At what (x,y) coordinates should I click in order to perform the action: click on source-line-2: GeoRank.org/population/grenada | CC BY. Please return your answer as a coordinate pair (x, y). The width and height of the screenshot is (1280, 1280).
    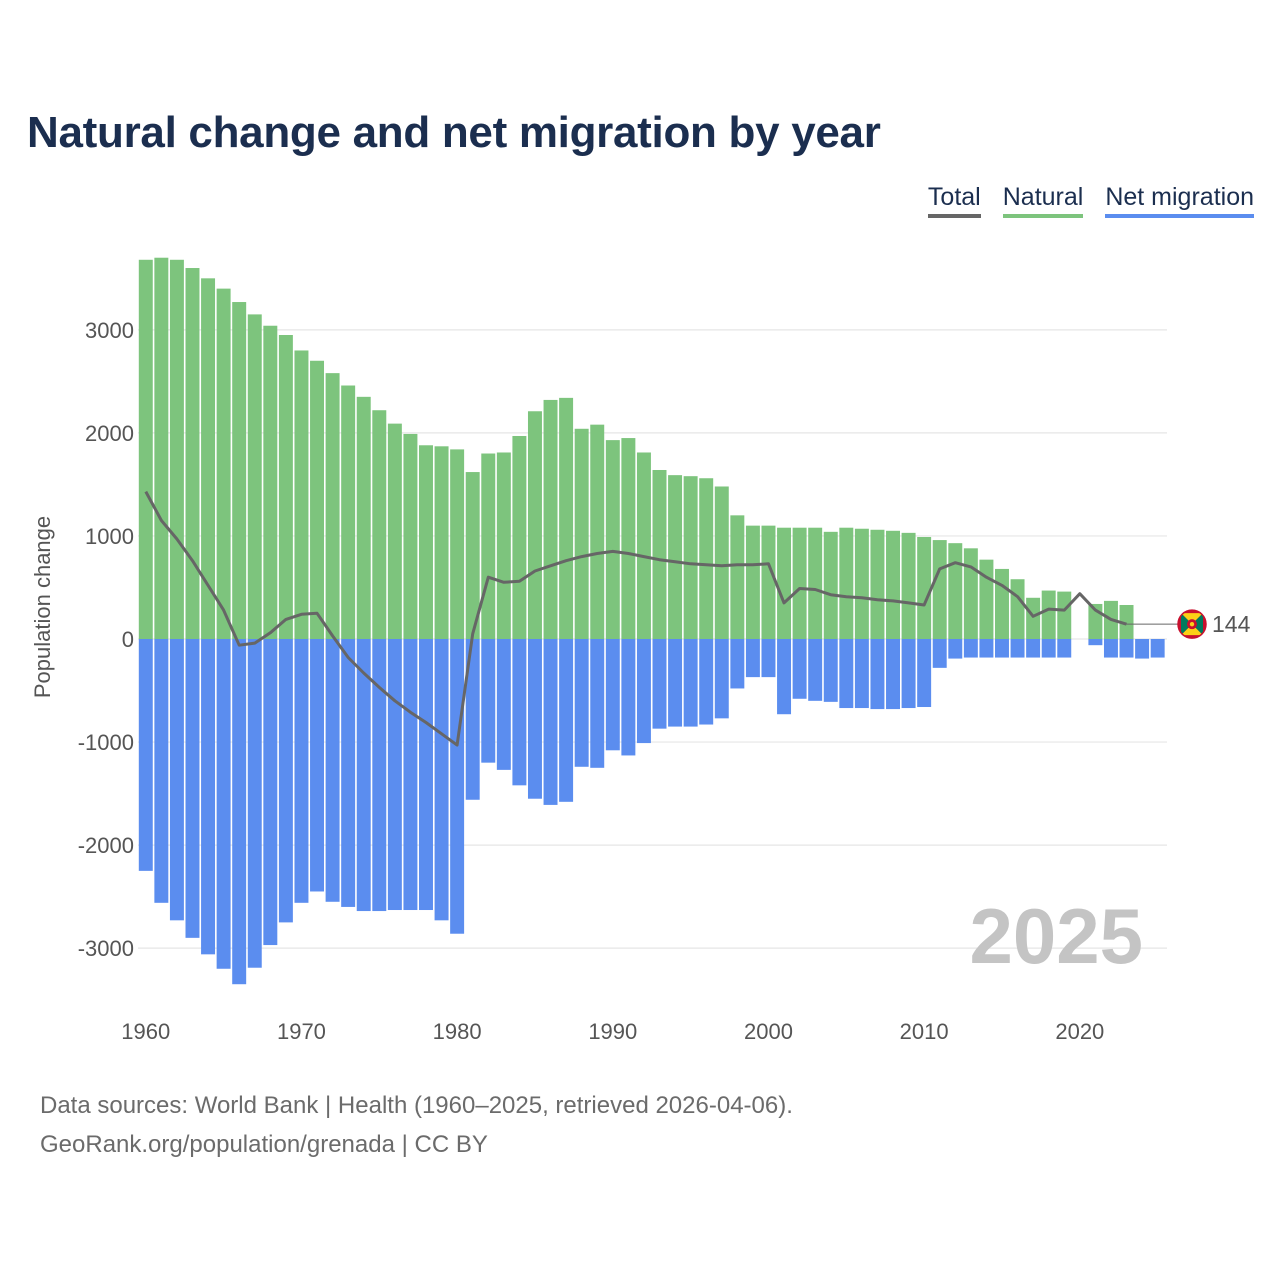
    Looking at the image, I should click on (264, 1144).